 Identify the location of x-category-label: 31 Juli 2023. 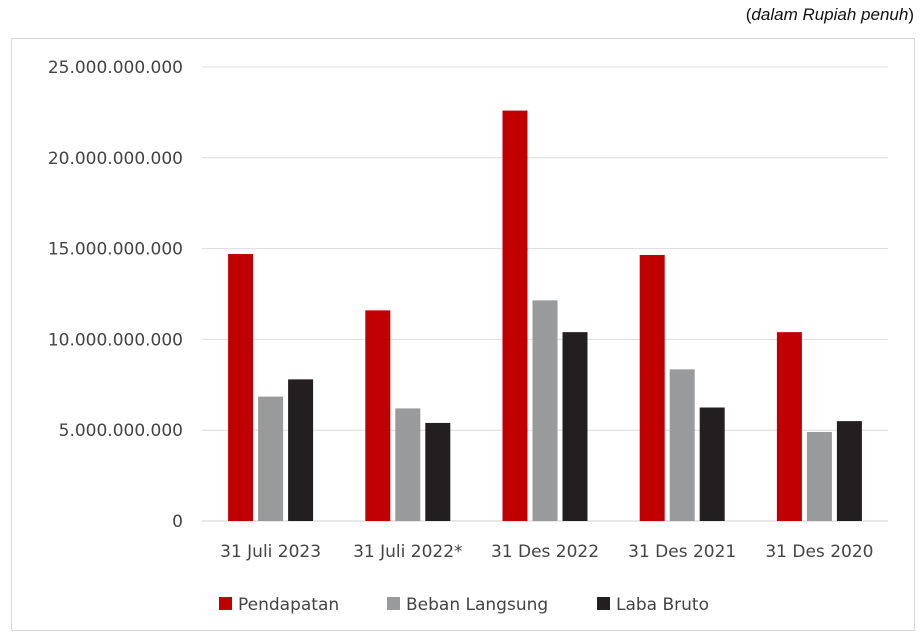
(270, 552).